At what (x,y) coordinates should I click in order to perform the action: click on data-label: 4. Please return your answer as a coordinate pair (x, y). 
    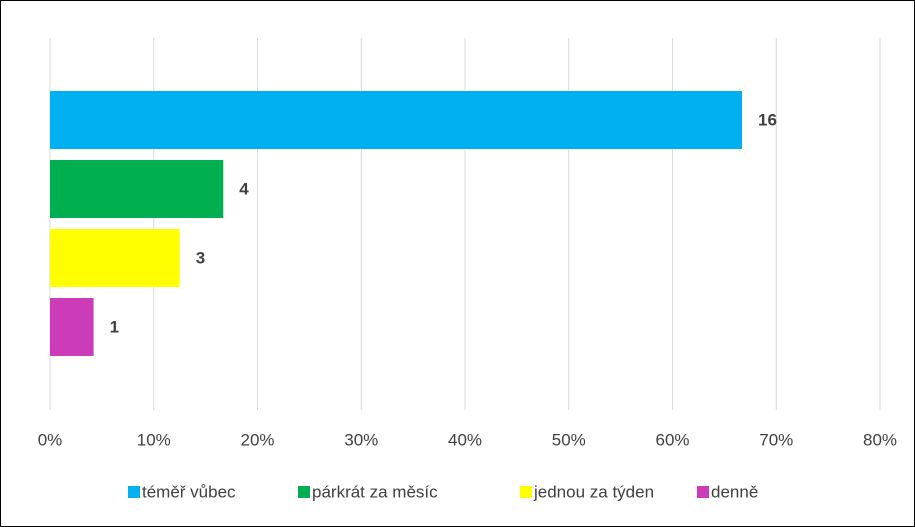
    Looking at the image, I should click on (244, 188).